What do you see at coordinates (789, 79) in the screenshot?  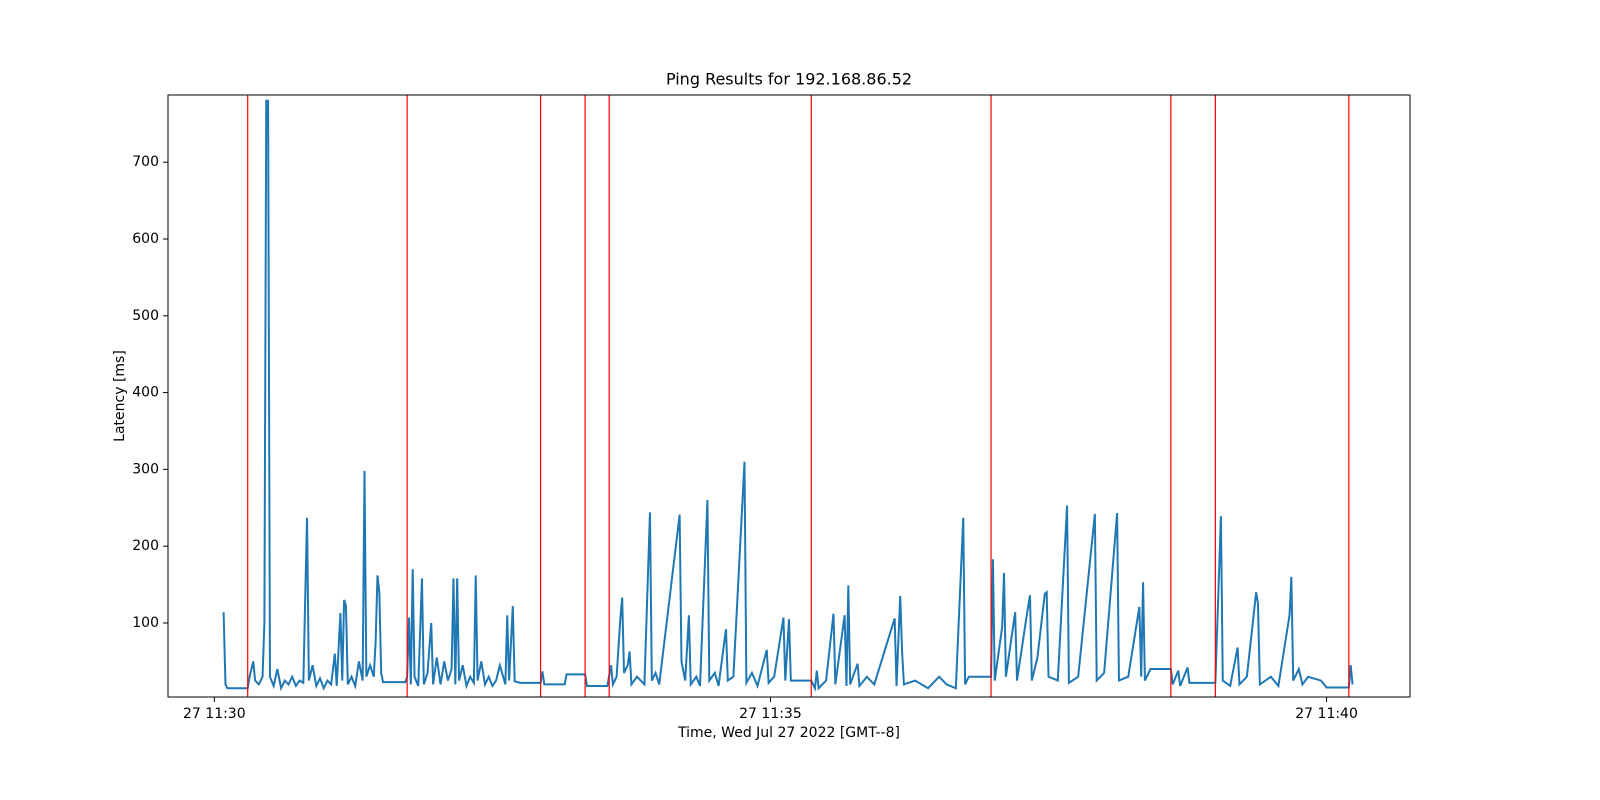 I see `chart-title: Ping Results for 192.168.86.52` at bounding box center [789, 79].